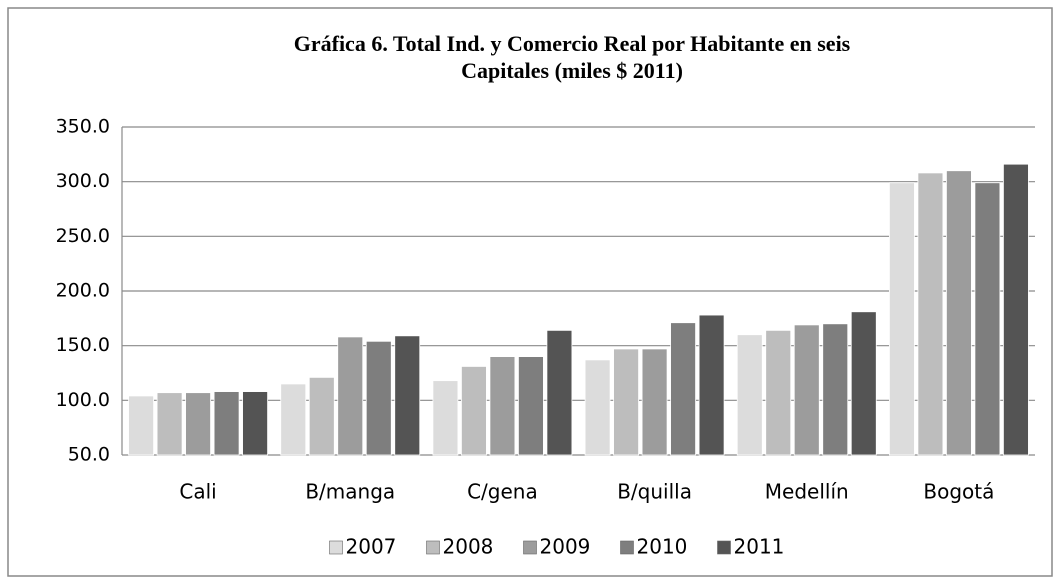 The height and width of the screenshot is (580, 1060). I want to click on y-tick-label: 350.0, so click(83, 127).